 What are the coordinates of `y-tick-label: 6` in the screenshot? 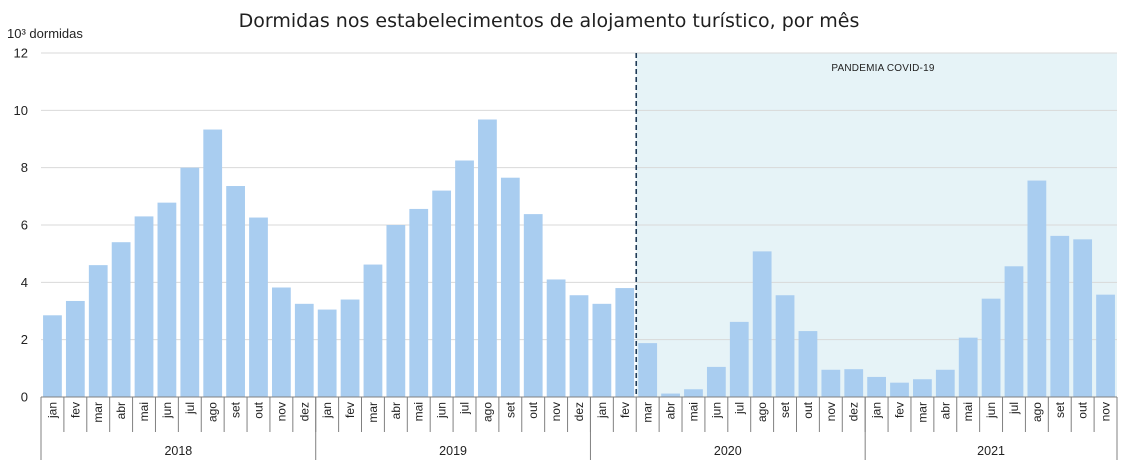 It's located at (24, 225).